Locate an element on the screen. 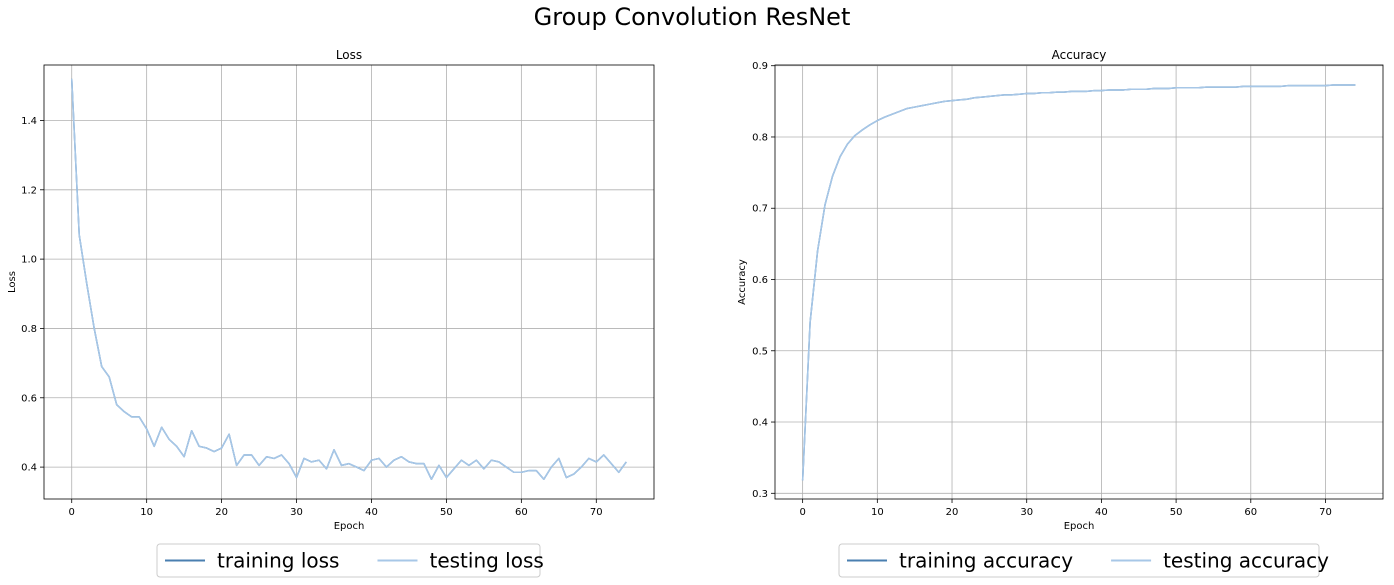 This screenshot has height=585, width=1394. panel-title: Accuracy is located at coordinates (1079, 55).